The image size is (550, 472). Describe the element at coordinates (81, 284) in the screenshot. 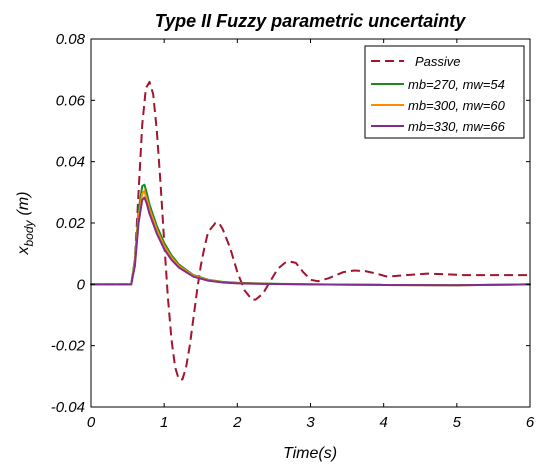

I see `y-tick-label: 0` at that location.